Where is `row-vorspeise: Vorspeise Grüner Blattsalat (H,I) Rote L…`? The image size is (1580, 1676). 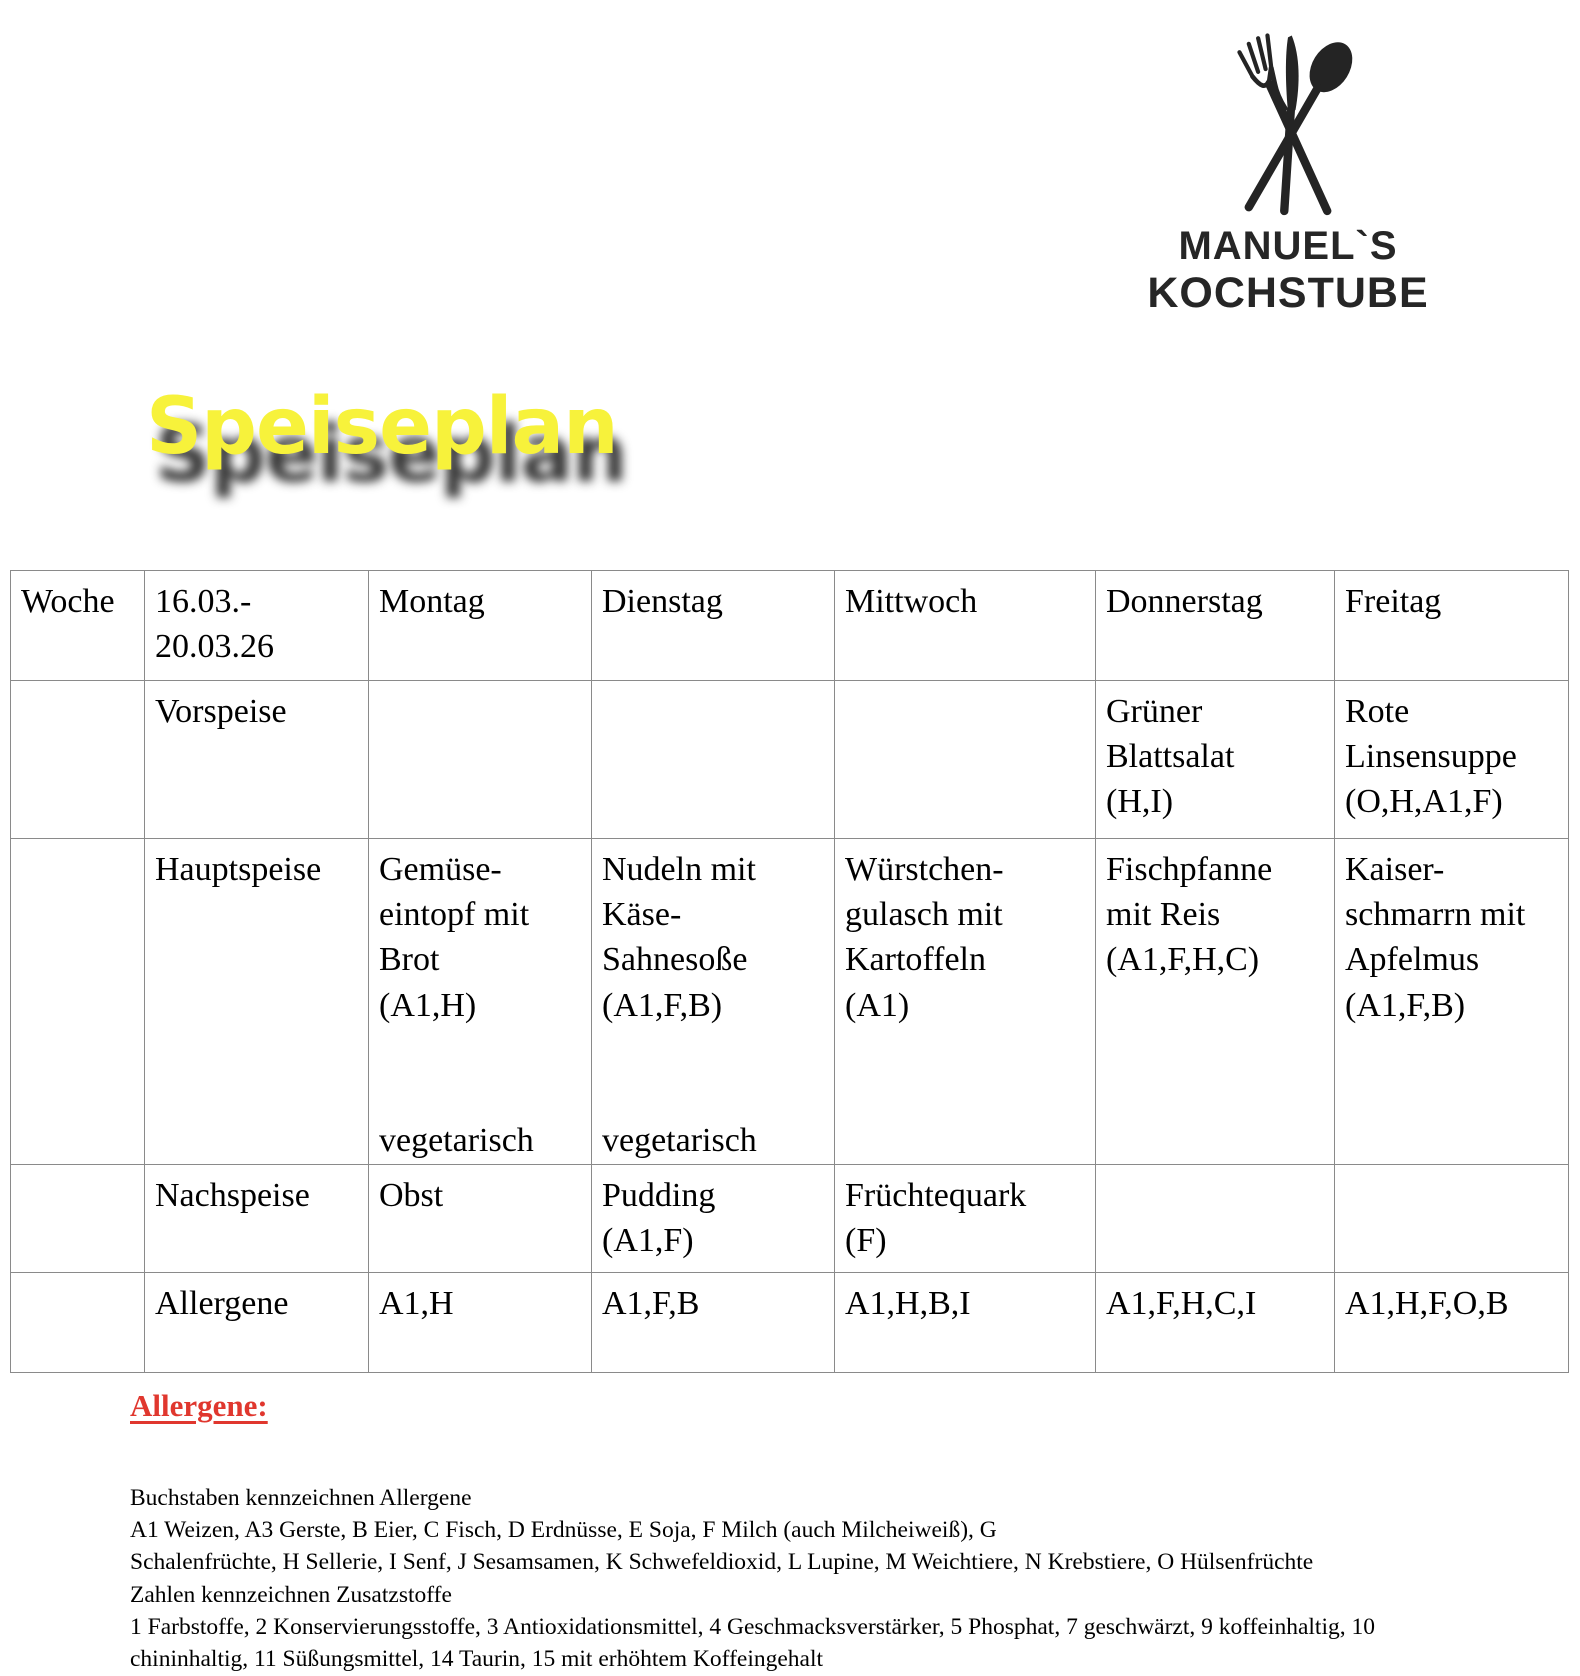
row-vorspeise: Vorspeise Grüner Blattsalat (H,I) Rote L… is located at coordinates (789, 759).